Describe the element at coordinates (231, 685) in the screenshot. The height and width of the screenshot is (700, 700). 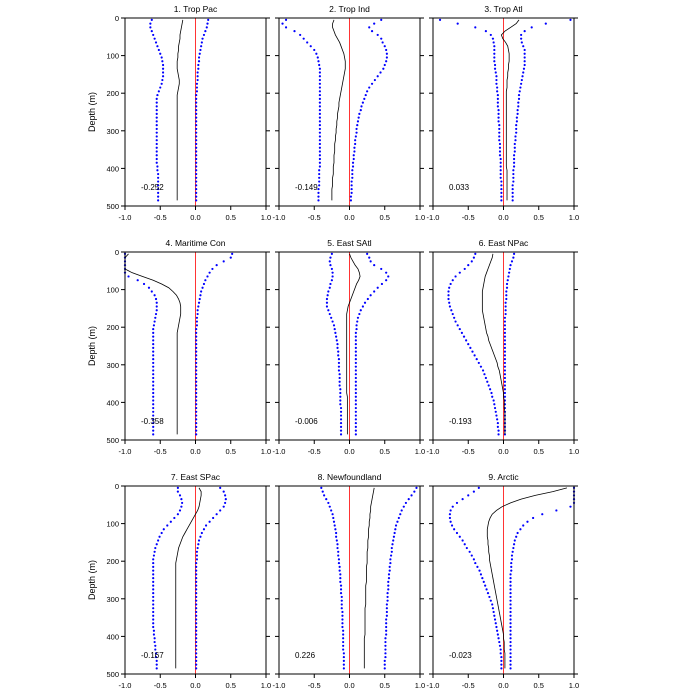
I see `x-tick-label: 0.5` at that location.